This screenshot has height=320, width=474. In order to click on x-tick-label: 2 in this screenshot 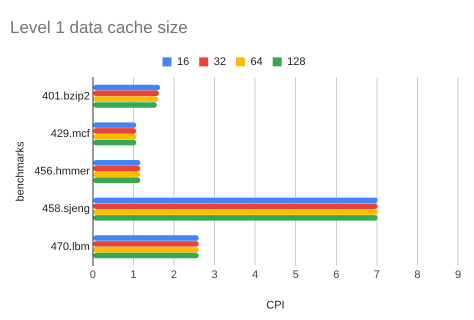, I will do `click(174, 275)`.